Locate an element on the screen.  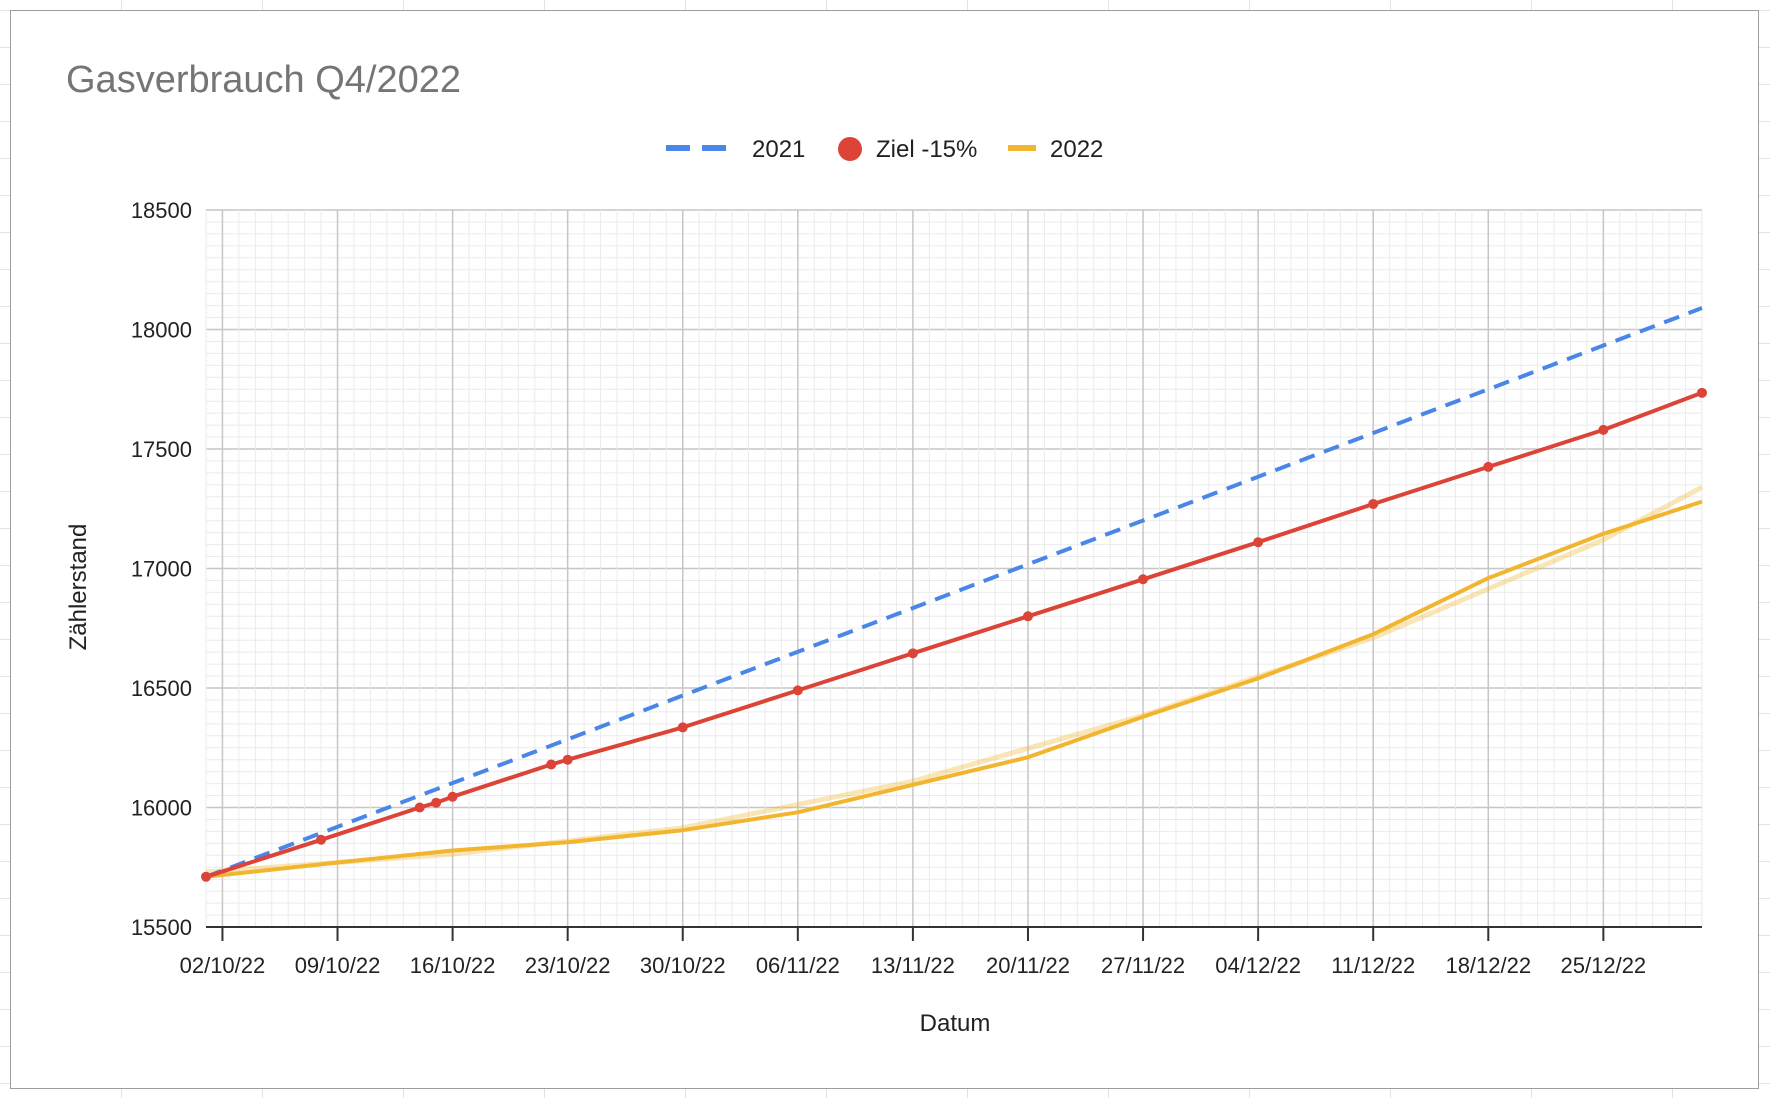
x-tick-label: 09/10/22 is located at coordinates (338, 965).